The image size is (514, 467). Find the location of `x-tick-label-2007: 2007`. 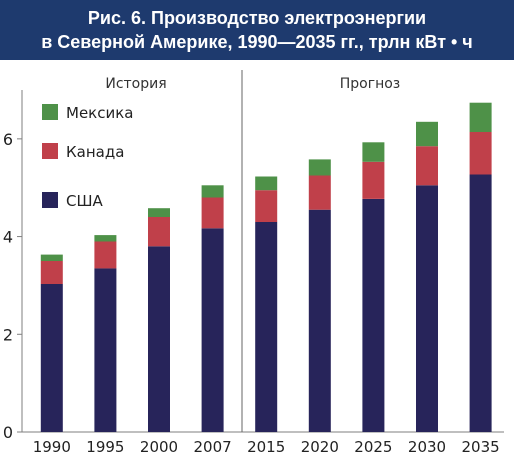

x-tick-label-2007: 2007 is located at coordinates (213, 447).